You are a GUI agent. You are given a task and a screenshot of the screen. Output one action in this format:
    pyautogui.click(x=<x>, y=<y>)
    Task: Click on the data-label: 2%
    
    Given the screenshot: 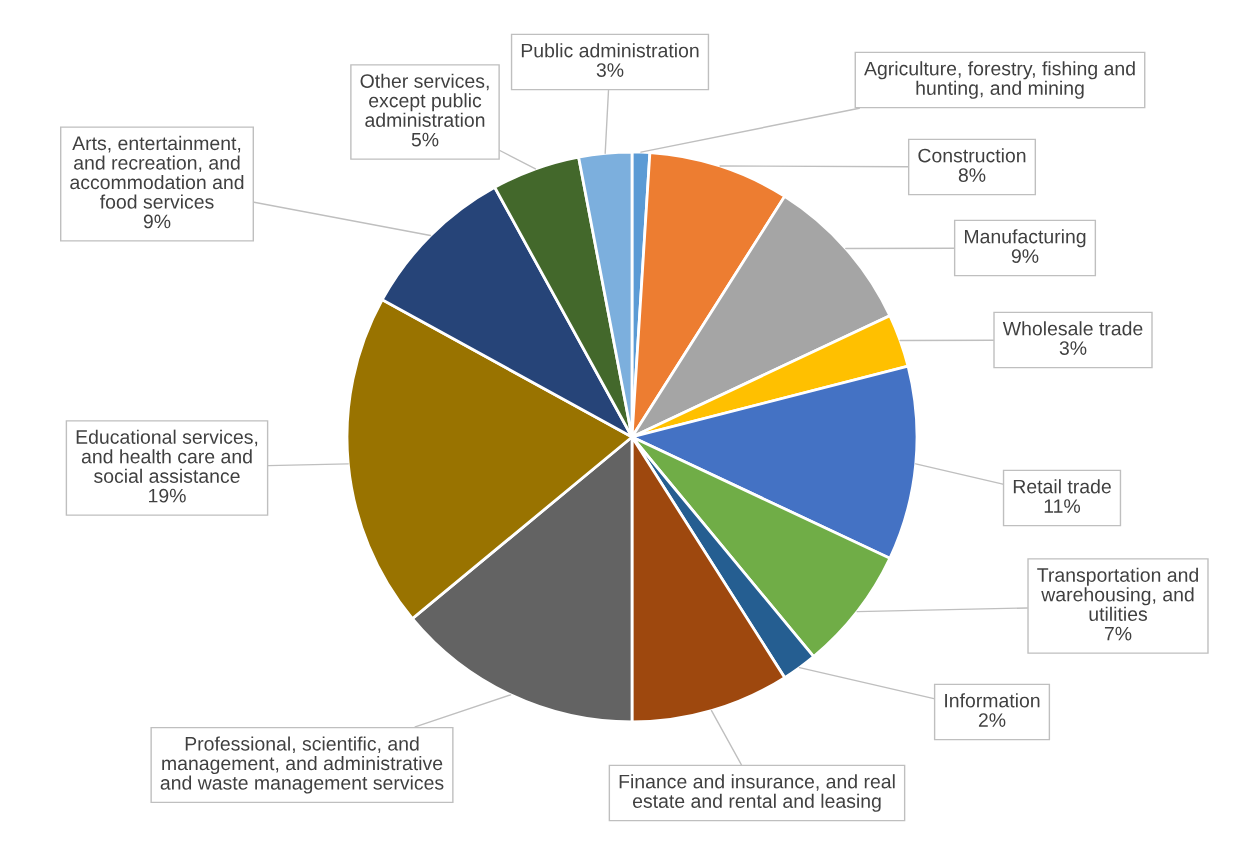 What is the action you would take?
    pyautogui.click(x=992, y=720)
    